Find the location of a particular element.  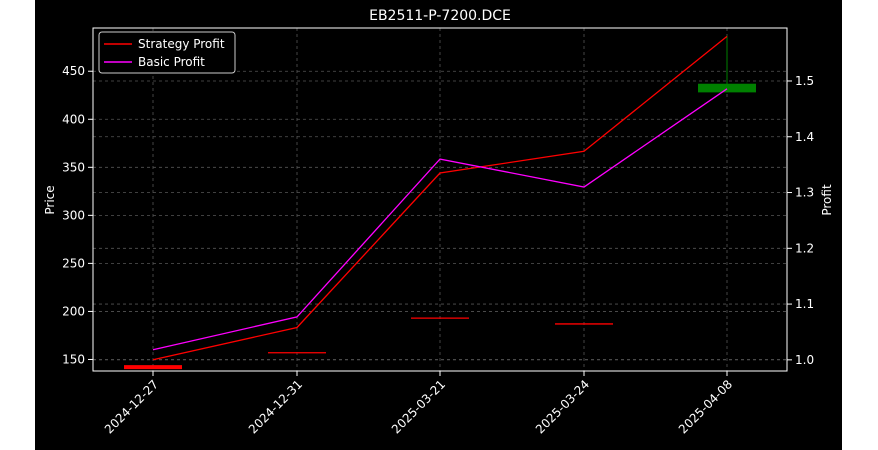

legend-box is located at coordinates (167, 52).